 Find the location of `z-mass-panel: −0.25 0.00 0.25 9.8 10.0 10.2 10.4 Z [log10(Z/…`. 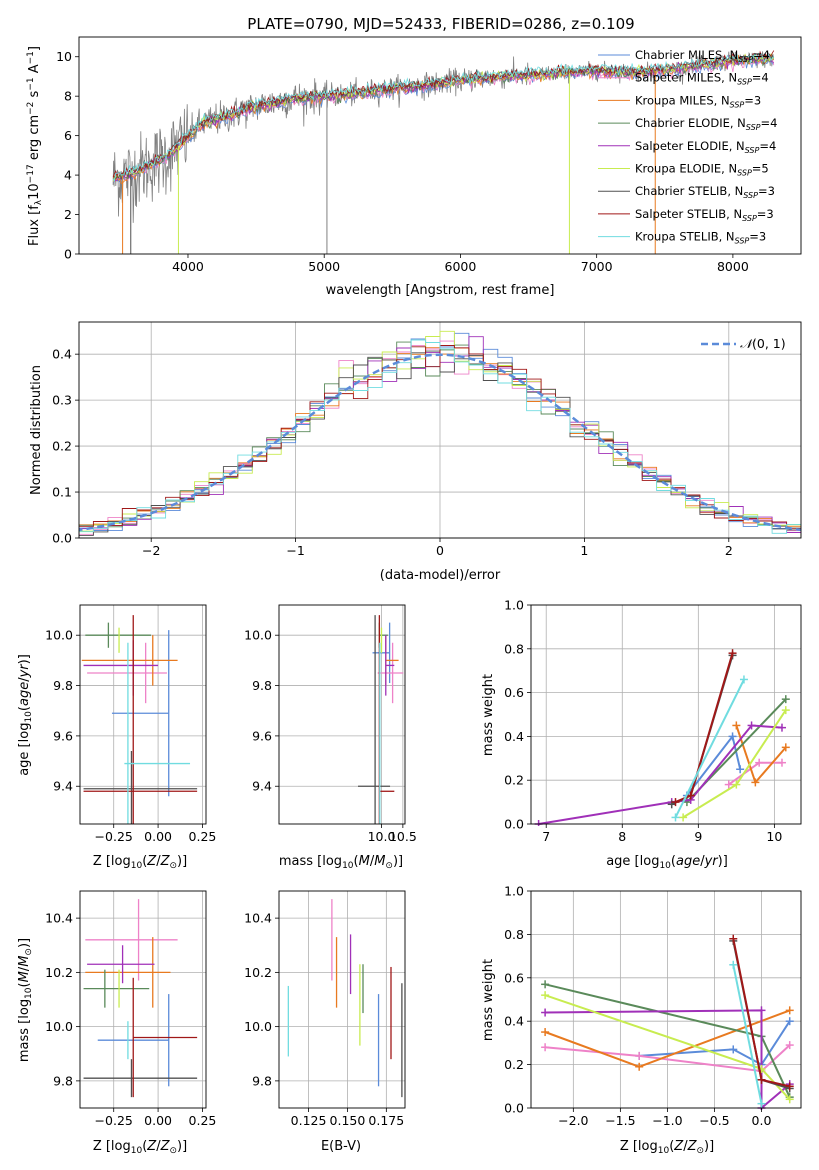

z-mass-panel: −0.25 0.00 0.25 9.8 10.0 10.2 10.4 Z [log10(Z/… is located at coordinates (116, 1023).